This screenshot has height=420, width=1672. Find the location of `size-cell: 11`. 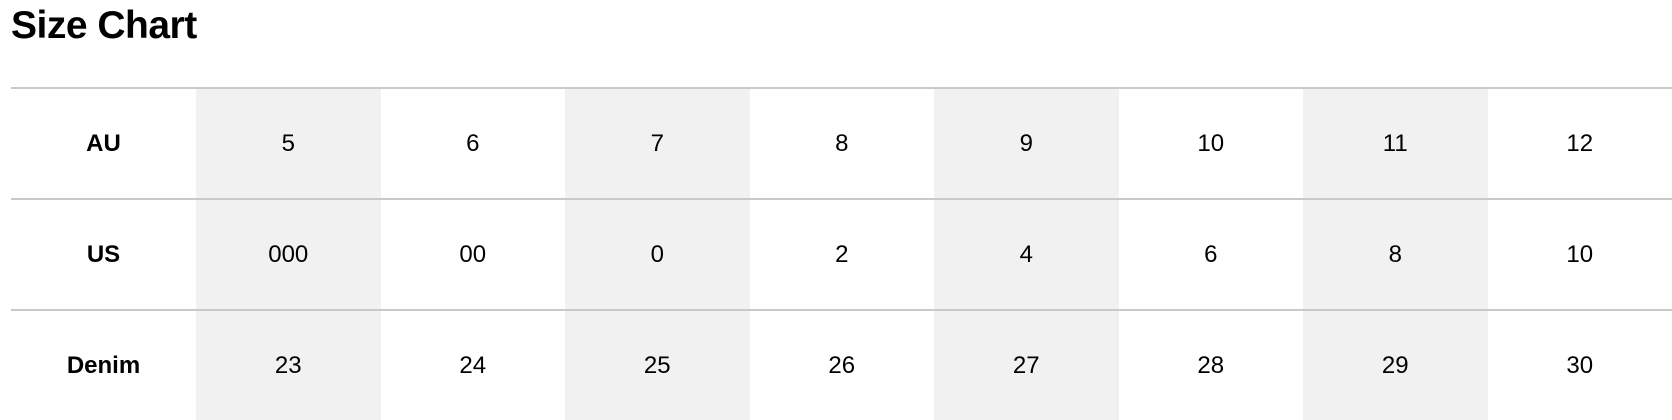

size-cell: 11 is located at coordinates (1395, 143).